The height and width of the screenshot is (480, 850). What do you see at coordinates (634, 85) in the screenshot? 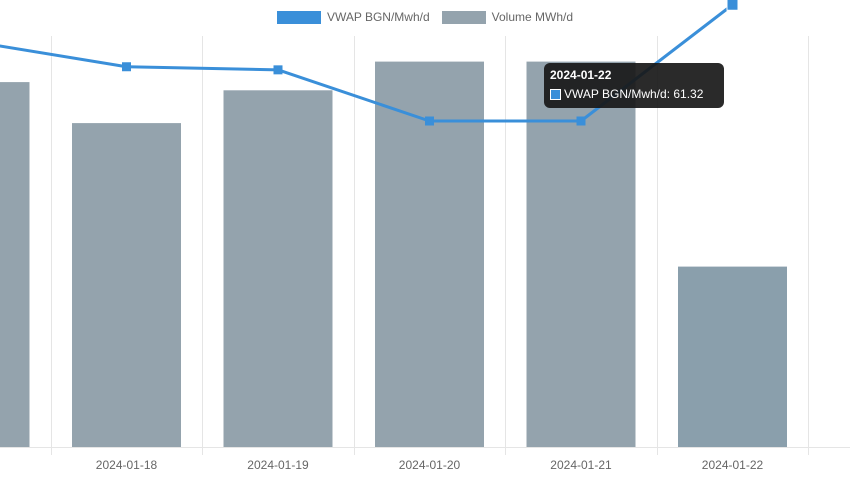
I see `tooltip: 2024-01-22 VWAP BGN/Mwh/d: 61.32` at bounding box center [634, 85].